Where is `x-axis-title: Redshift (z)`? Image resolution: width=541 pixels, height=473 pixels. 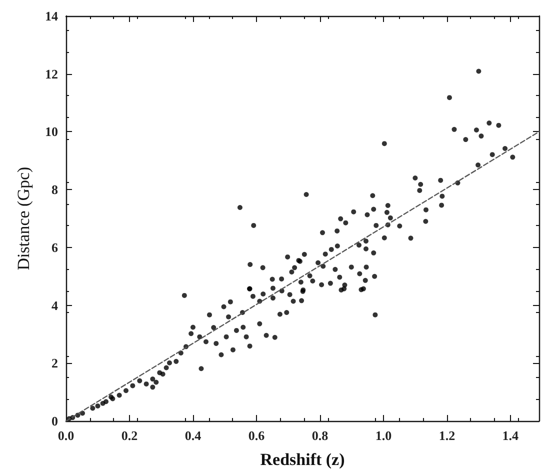 x-axis-title: Redshift (z) is located at coordinates (302, 459).